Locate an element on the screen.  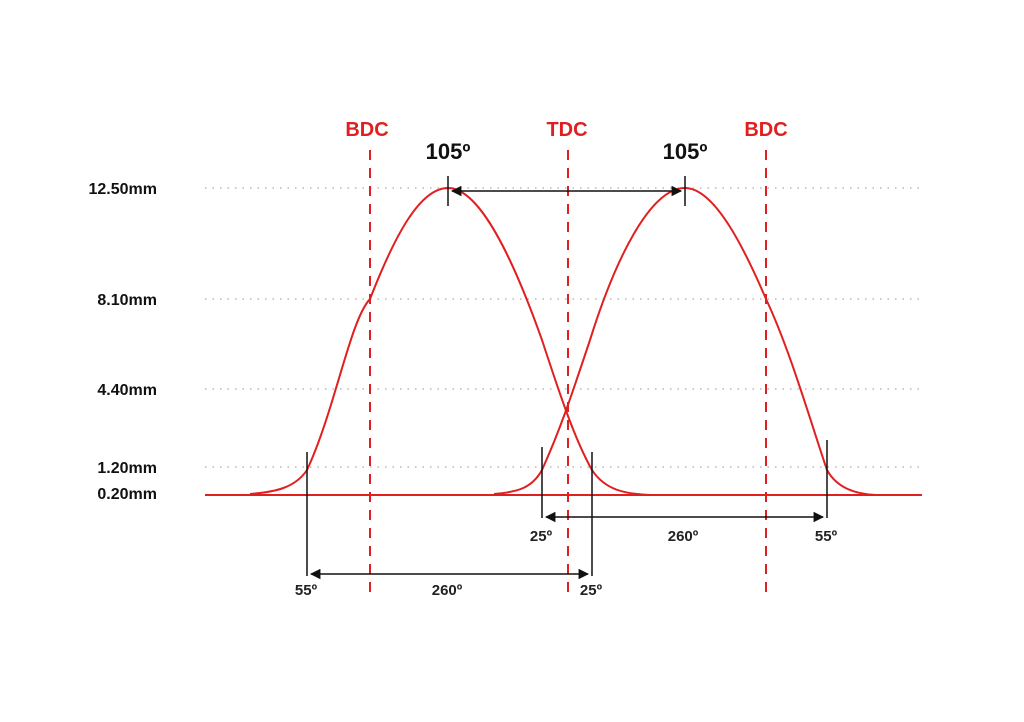
intake-duration-angle: 260º is located at coordinates (447, 590).